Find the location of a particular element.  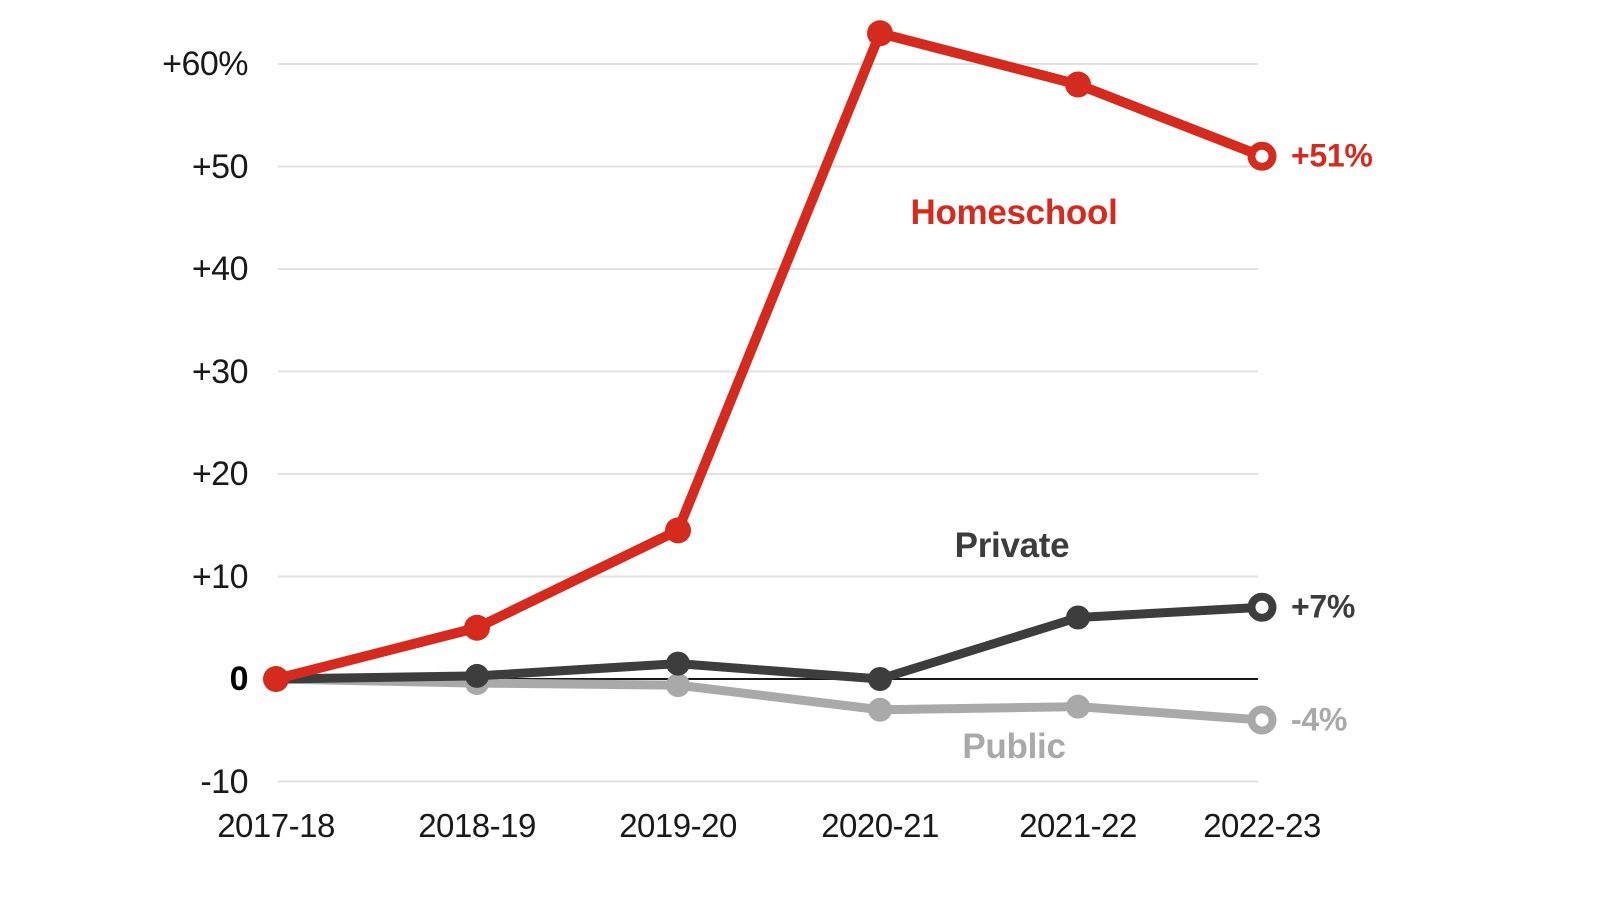

homeschool-end-circle is located at coordinates (1262, 156).